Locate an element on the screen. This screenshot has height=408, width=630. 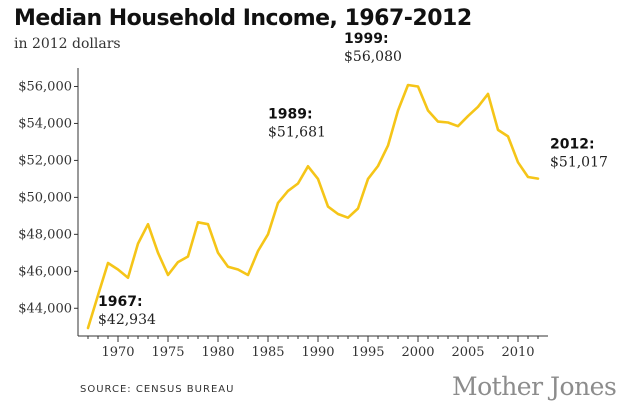
annotation-year: 1999: is located at coordinates (366, 39).